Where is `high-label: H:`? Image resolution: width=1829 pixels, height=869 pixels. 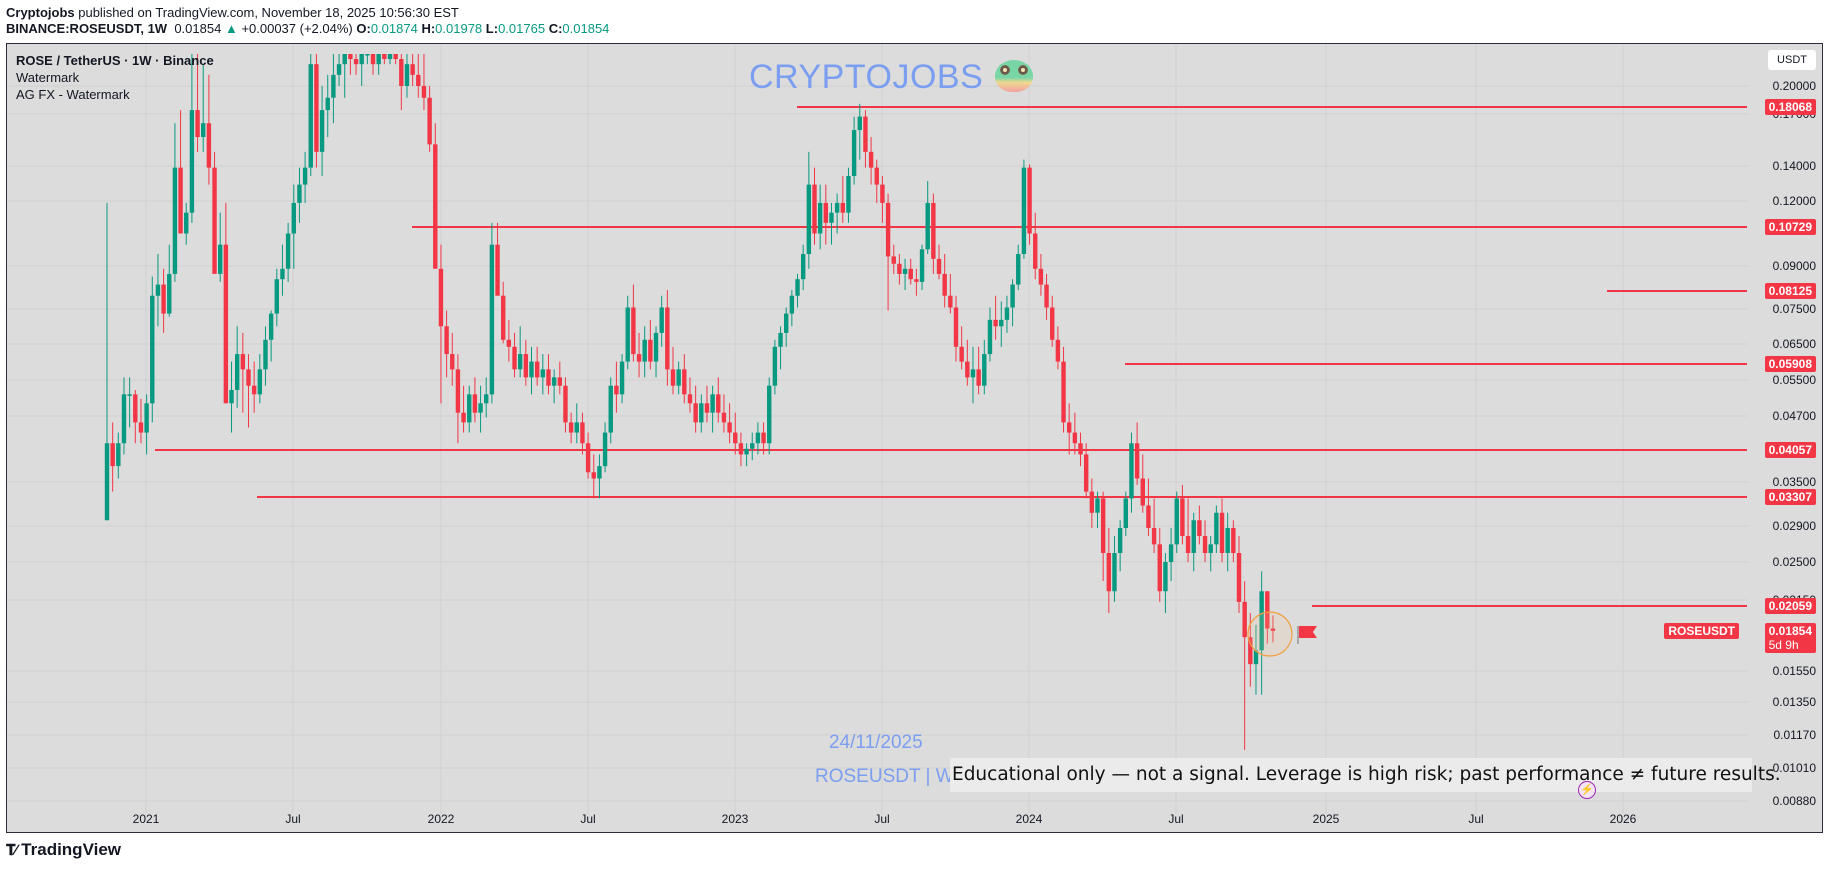
high-label: H: is located at coordinates (428, 28).